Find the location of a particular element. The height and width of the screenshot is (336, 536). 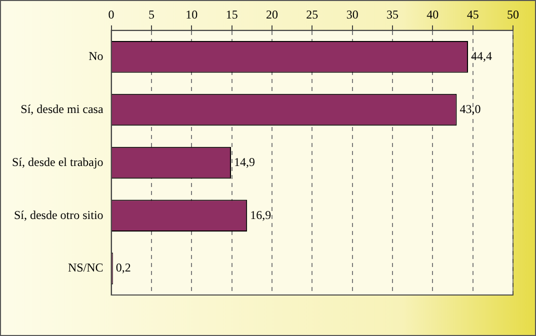

x-tick-label: 5 is located at coordinates (151, 14).